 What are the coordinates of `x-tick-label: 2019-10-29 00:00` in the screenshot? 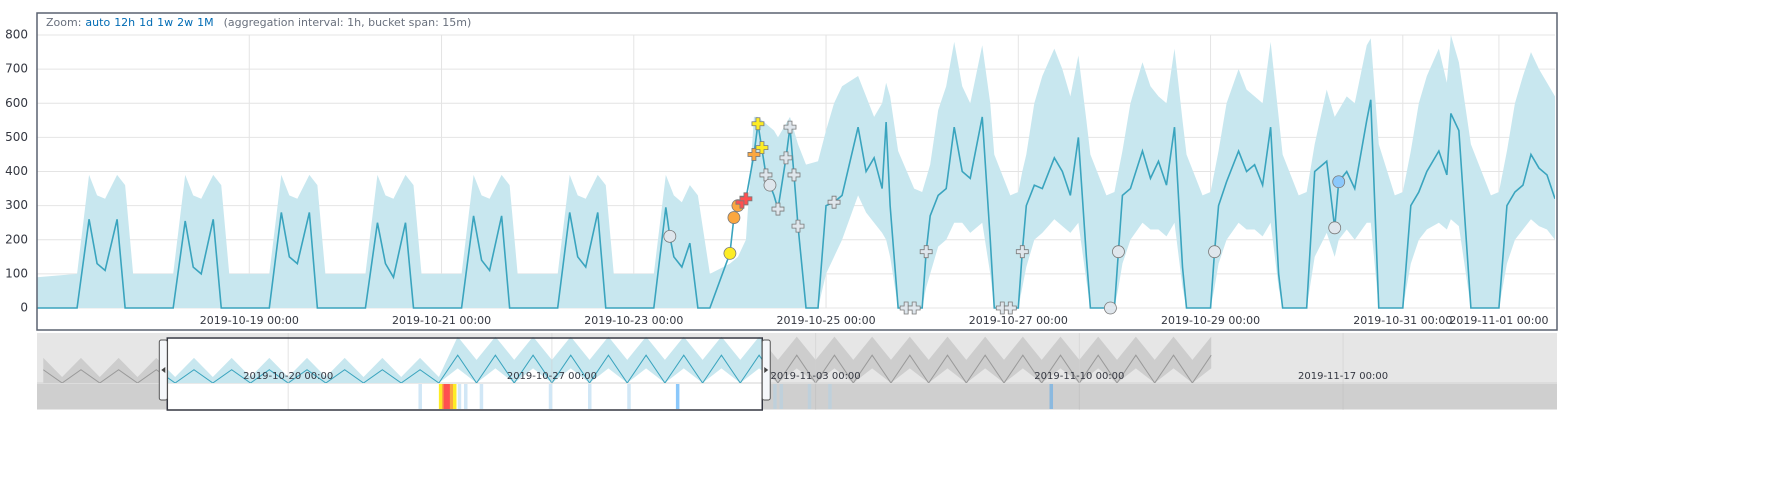 It's located at (1210, 320).